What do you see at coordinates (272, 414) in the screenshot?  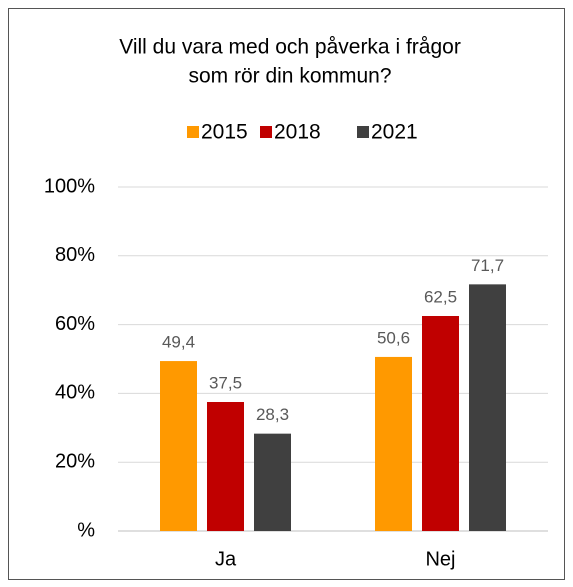 I see `data-label: 28,3` at bounding box center [272, 414].